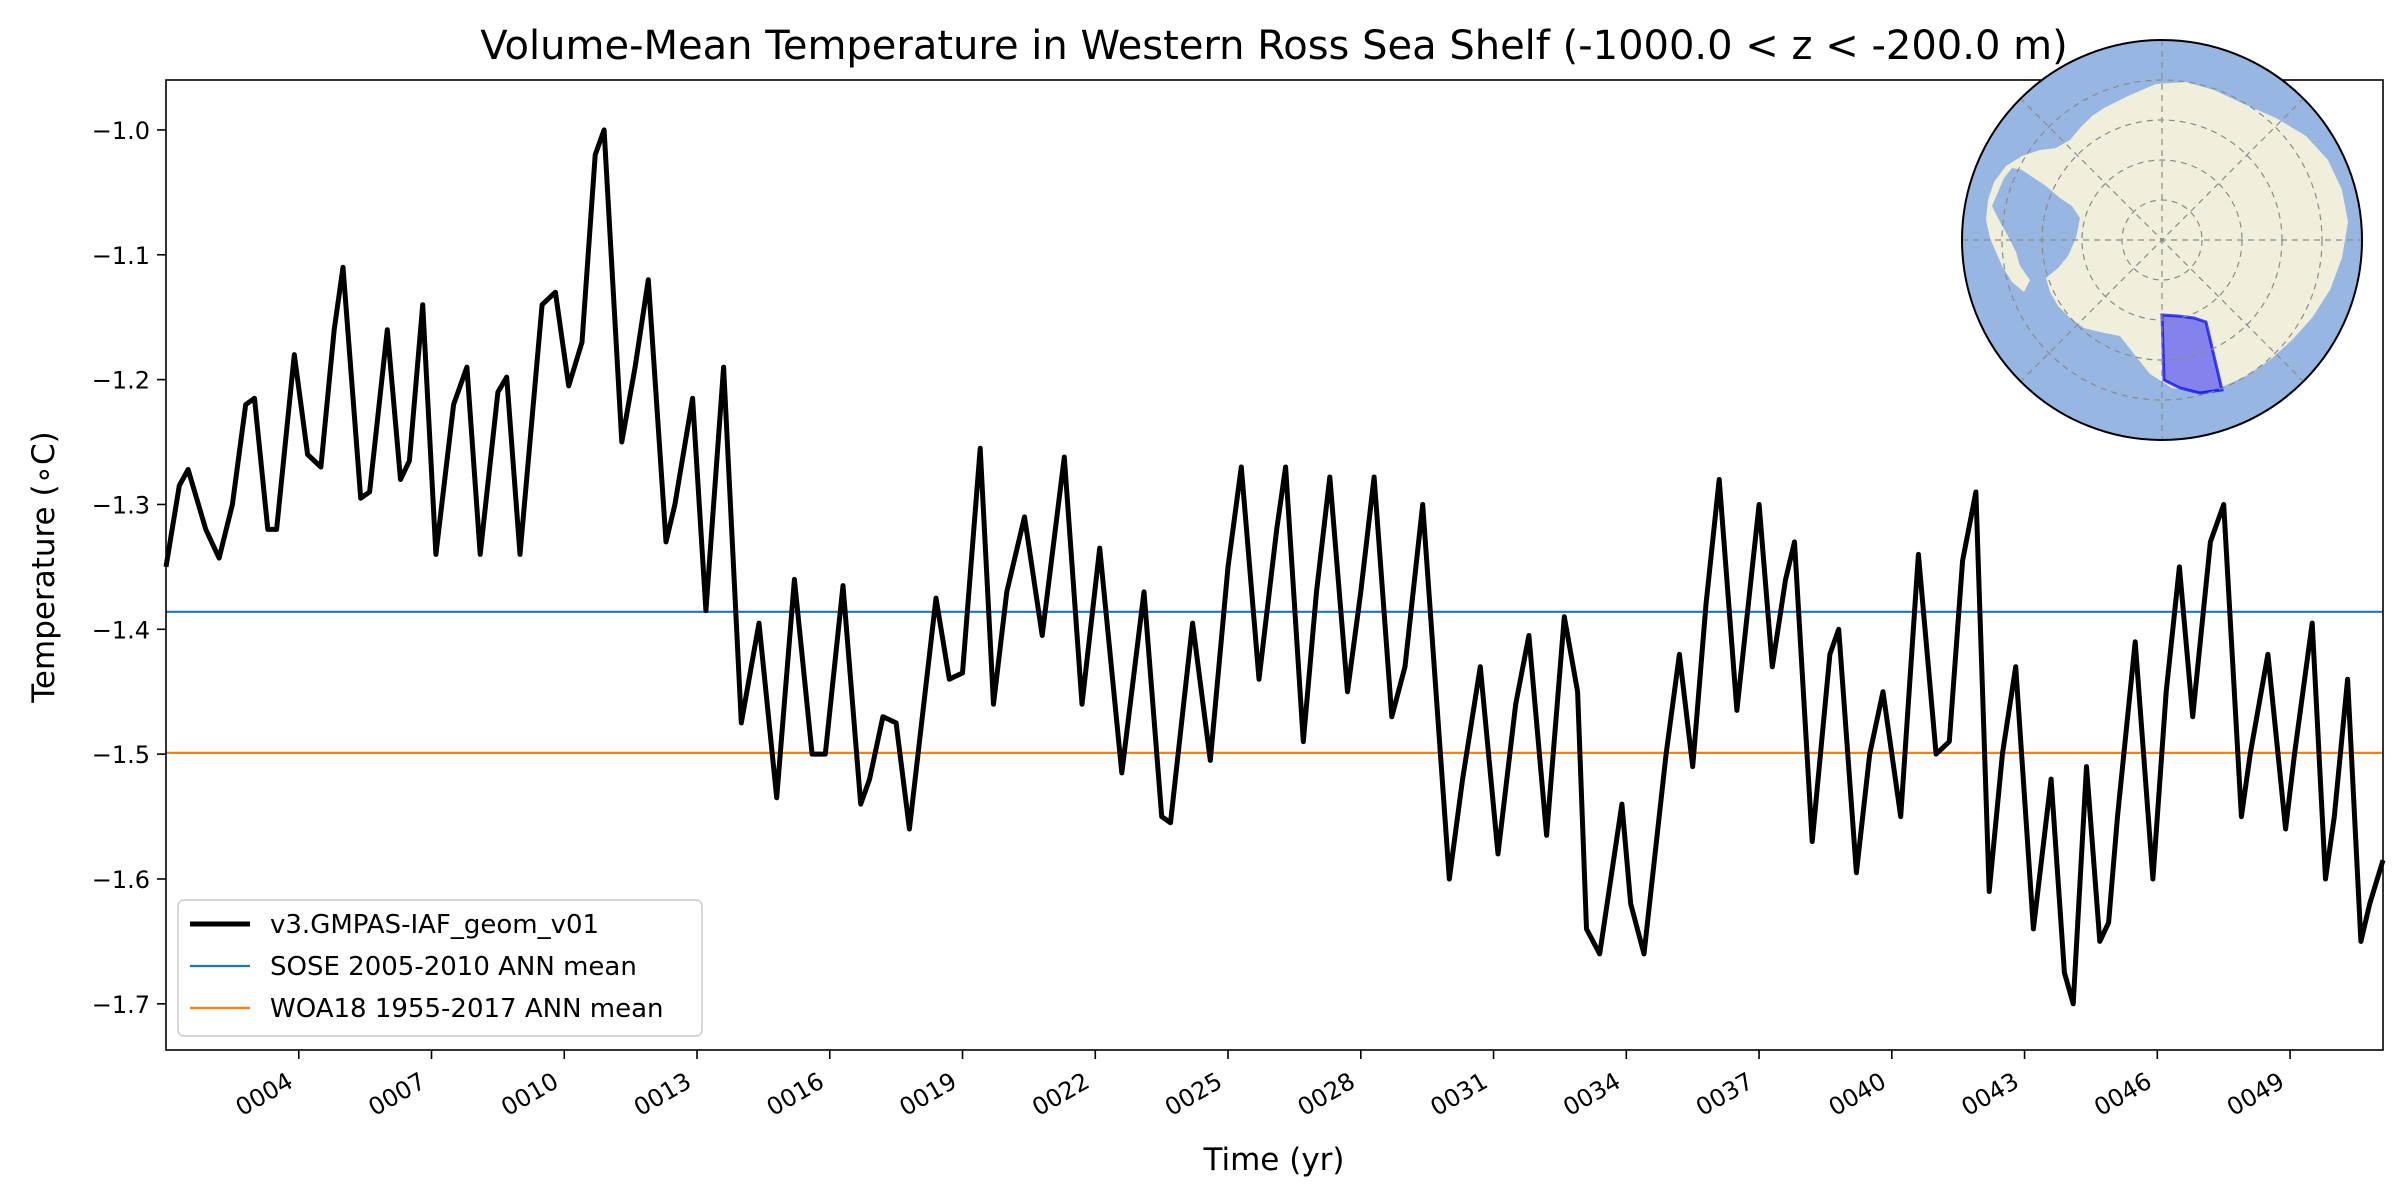  Describe the element at coordinates (434, 925) in the screenshot. I see `legend-label-model: v3.GMPAS-IAF_geom_v01` at that location.